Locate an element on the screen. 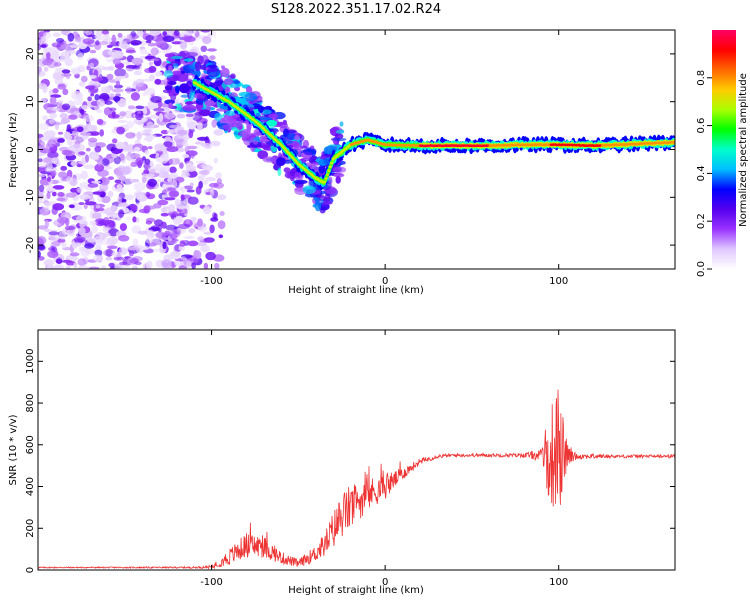  spectrogram-xtick-label: -100 is located at coordinates (211, 281).